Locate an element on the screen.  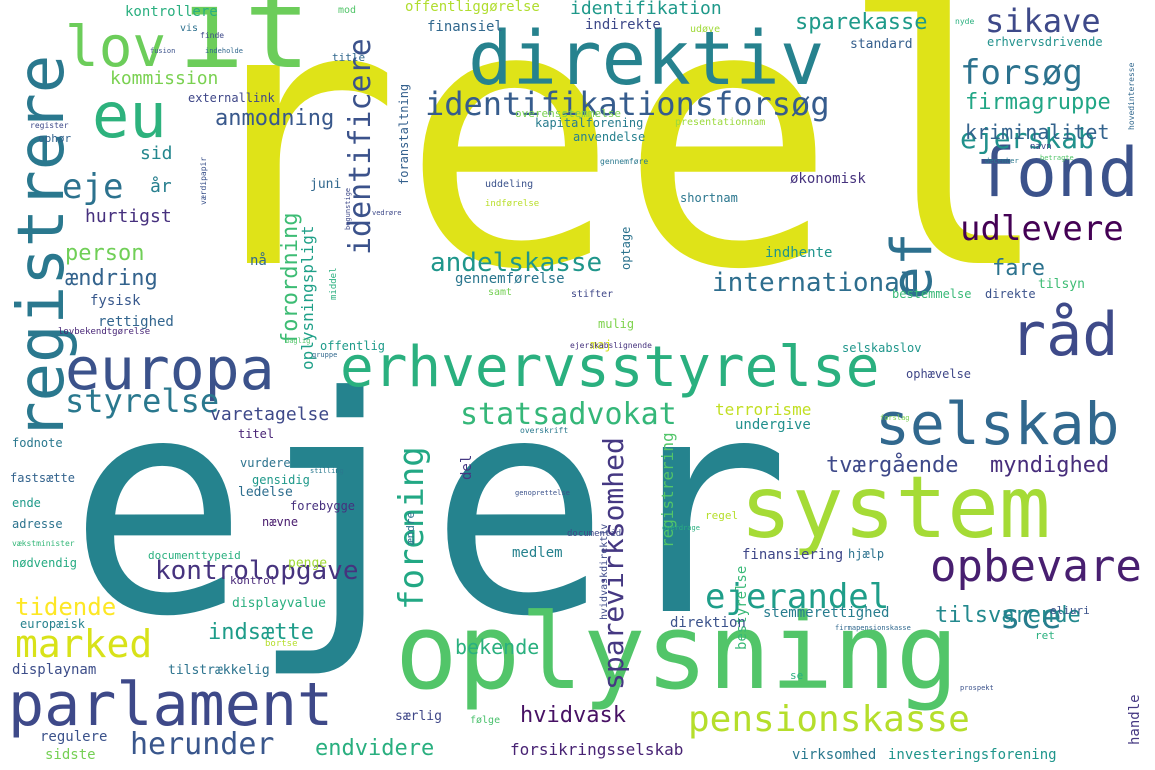
word-selskabslov: selskabslov is located at coordinates (882, 348).